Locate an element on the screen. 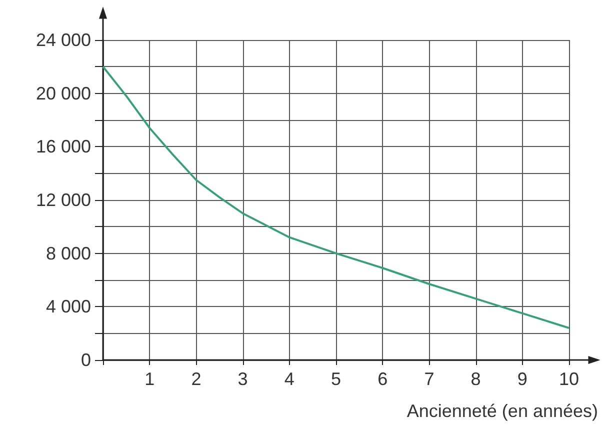 This screenshot has width=602, height=428. x-tick-label: 7 is located at coordinates (429, 379).